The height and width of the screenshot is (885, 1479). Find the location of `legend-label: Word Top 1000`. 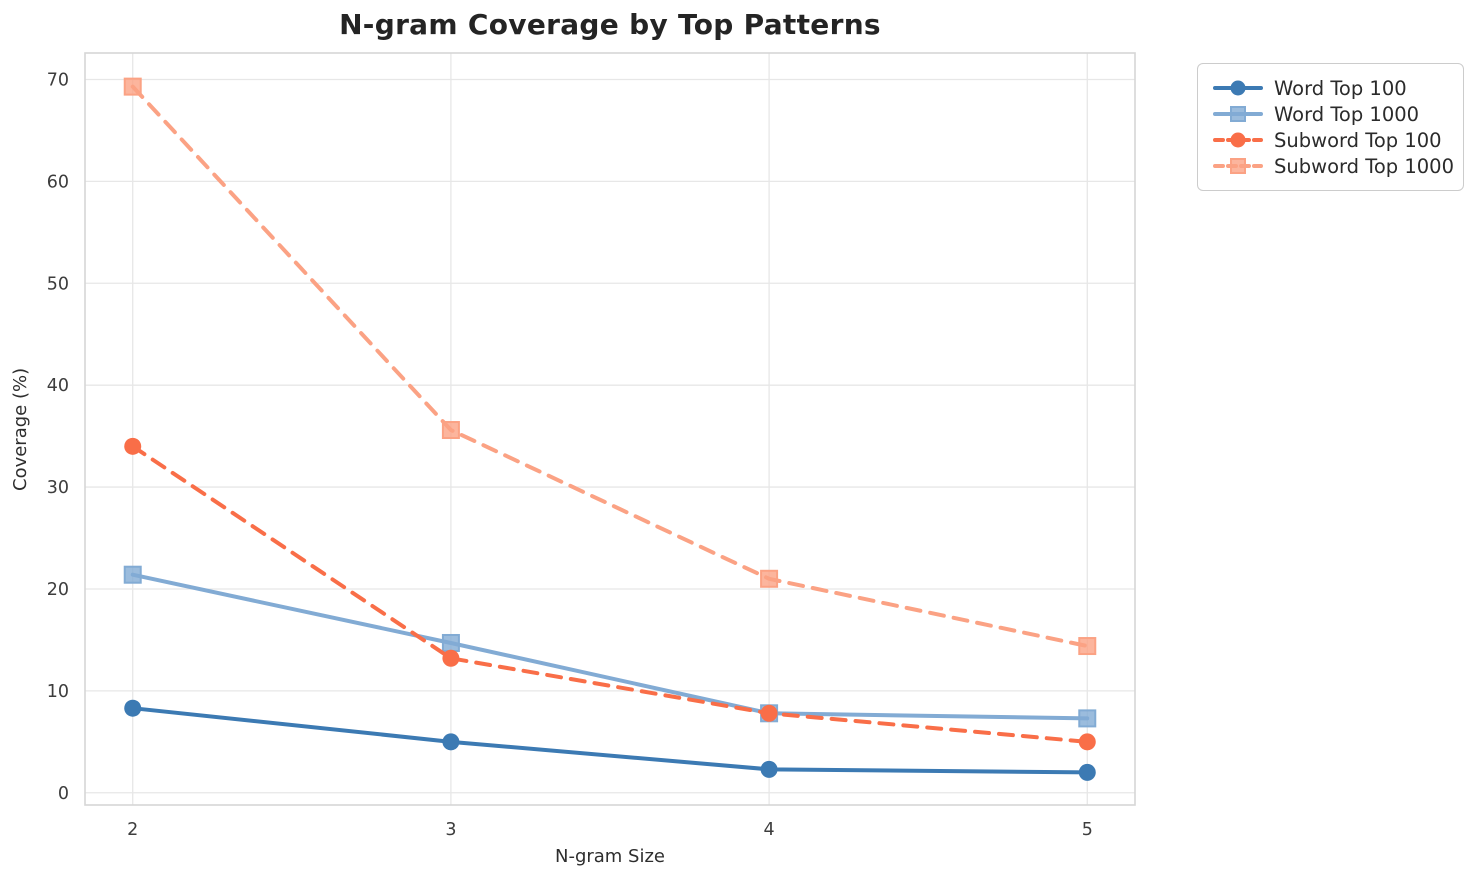

legend-label: Word Top 1000 is located at coordinates (1347, 114).